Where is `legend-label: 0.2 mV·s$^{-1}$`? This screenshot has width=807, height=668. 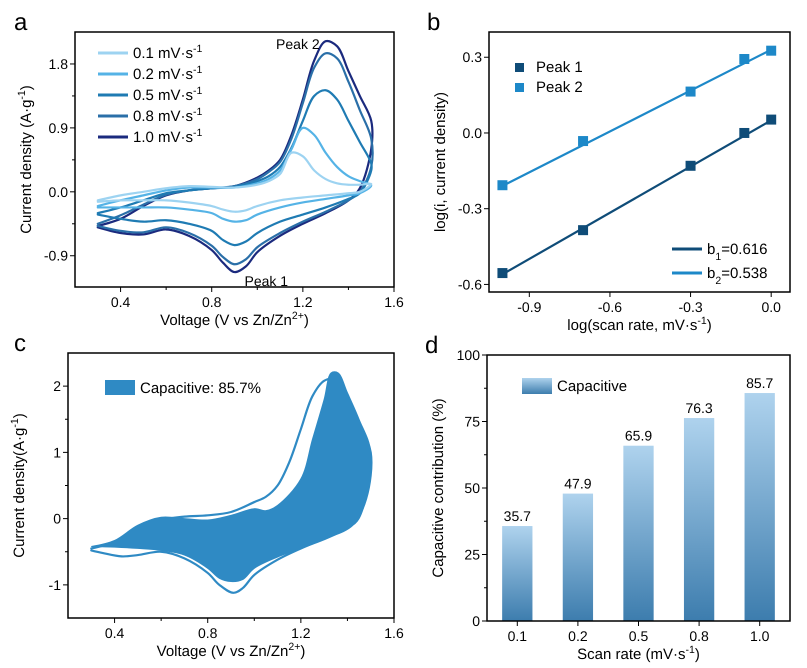 legend-label: 0.2 mV·s$^{-1}$ is located at coordinates (168, 73).